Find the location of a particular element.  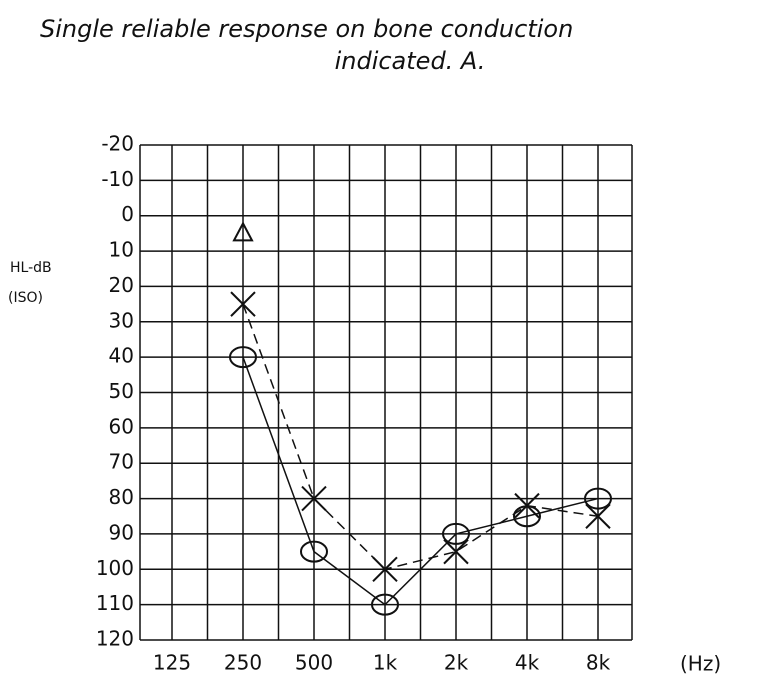

y-tick-label: 30 is located at coordinates (121, 320).